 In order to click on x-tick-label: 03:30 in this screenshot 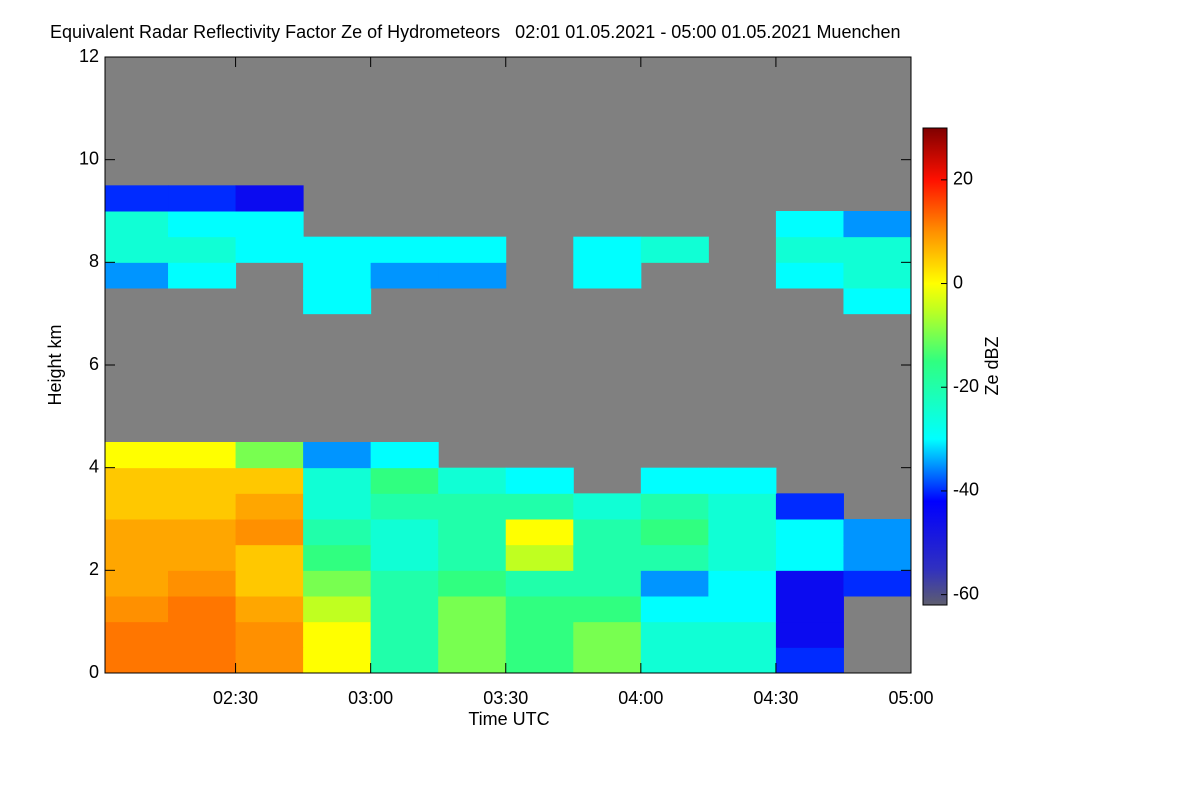, I will do `click(505, 698)`.